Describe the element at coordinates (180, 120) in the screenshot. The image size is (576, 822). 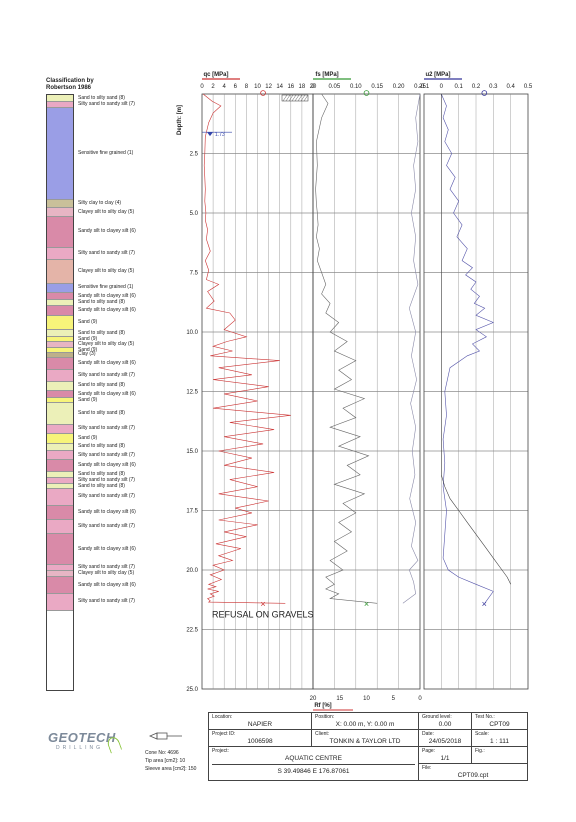
I see `depth-axis-label: Depth: [m]` at that location.